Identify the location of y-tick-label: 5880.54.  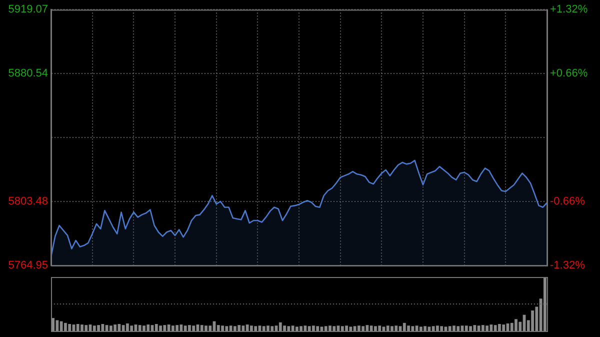
(28, 74).